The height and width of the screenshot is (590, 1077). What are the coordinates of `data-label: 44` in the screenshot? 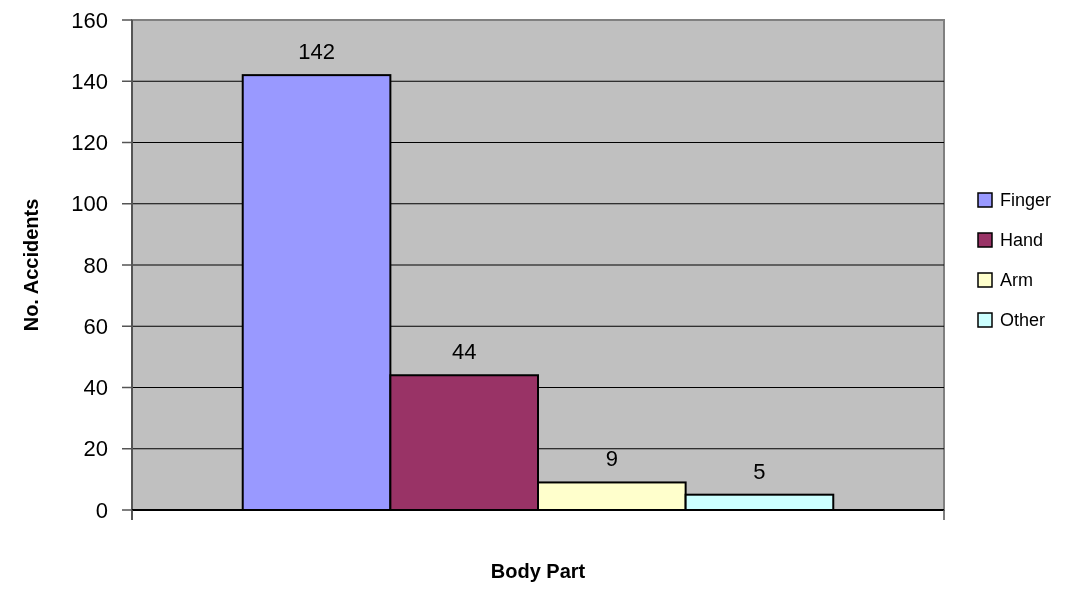 It's located at (464, 352).